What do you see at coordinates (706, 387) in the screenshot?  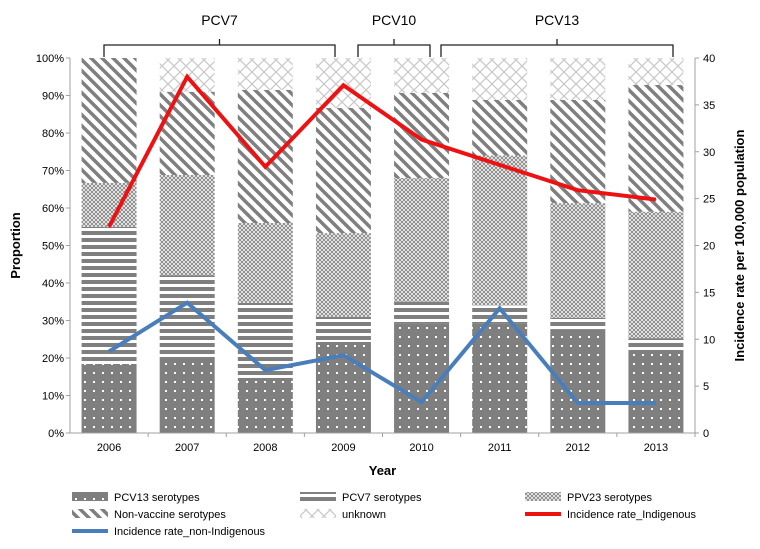 I see `y2-tick-label: 5` at bounding box center [706, 387].